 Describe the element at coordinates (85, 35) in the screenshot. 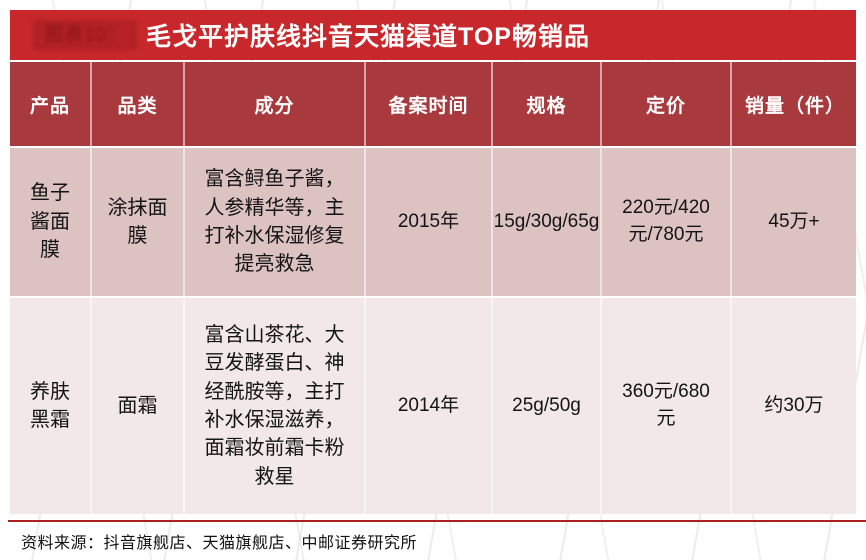

I see `obscured-figure-label: 图表10：` at that location.